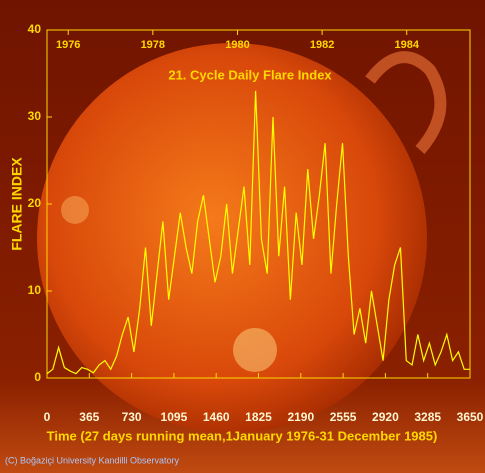 The width and height of the screenshot is (485, 473). Describe the element at coordinates (343, 417) in the screenshot. I see `x-tick-label: 2555` at that location.